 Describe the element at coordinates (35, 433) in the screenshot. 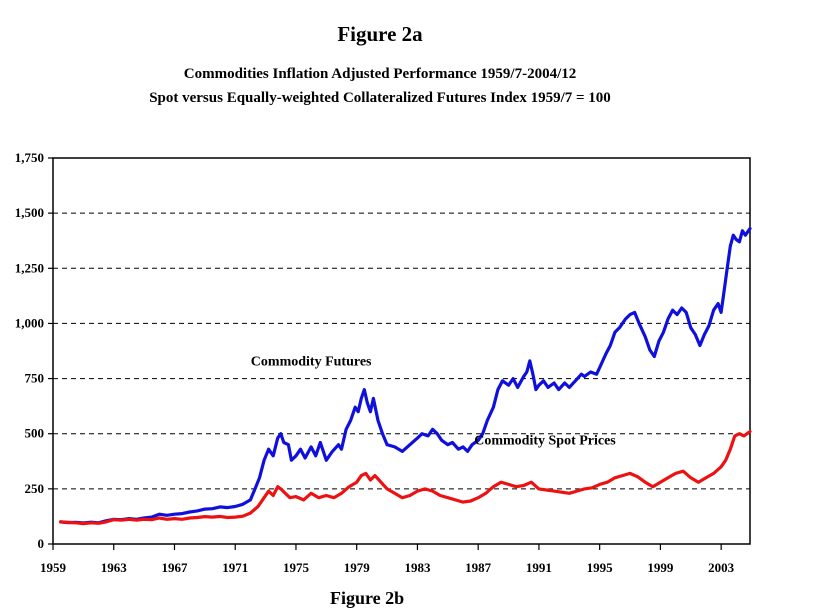

I see `y-tick-label: 500` at that location.